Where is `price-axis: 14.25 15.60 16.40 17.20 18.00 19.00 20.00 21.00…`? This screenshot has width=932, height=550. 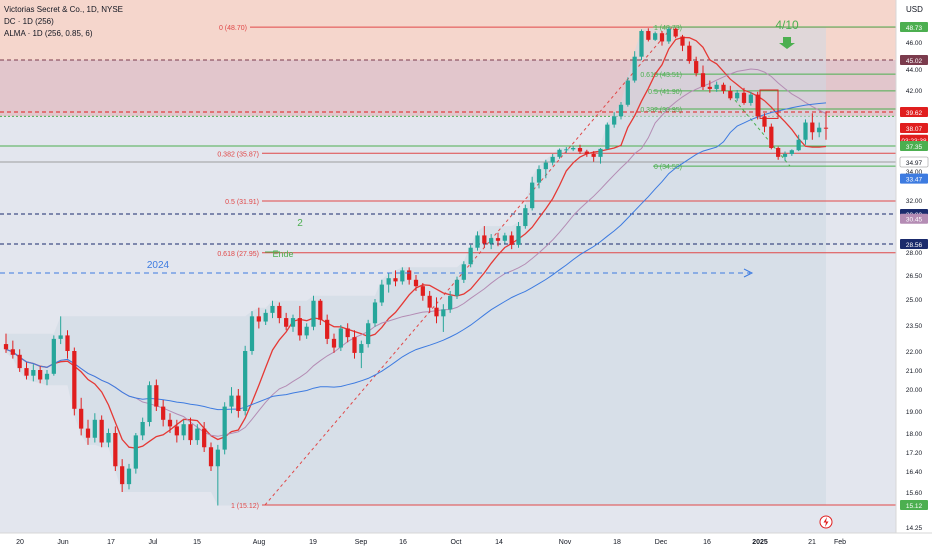 price-axis: 14.25 15.60 16.40 17.20 18.00 19.00 20.00 21.00… is located at coordinates (914, 277).